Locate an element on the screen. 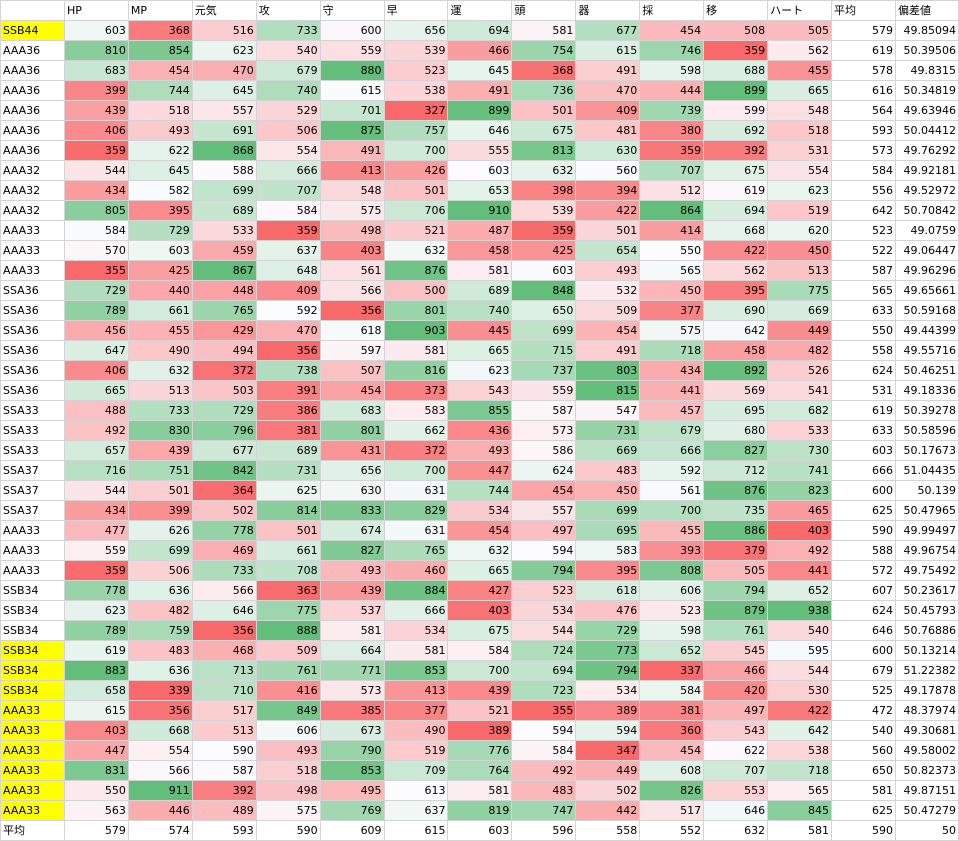 The height and width of the screenshot is (841, 959). stat-cell: 938 is located at coordinates (800, 610).